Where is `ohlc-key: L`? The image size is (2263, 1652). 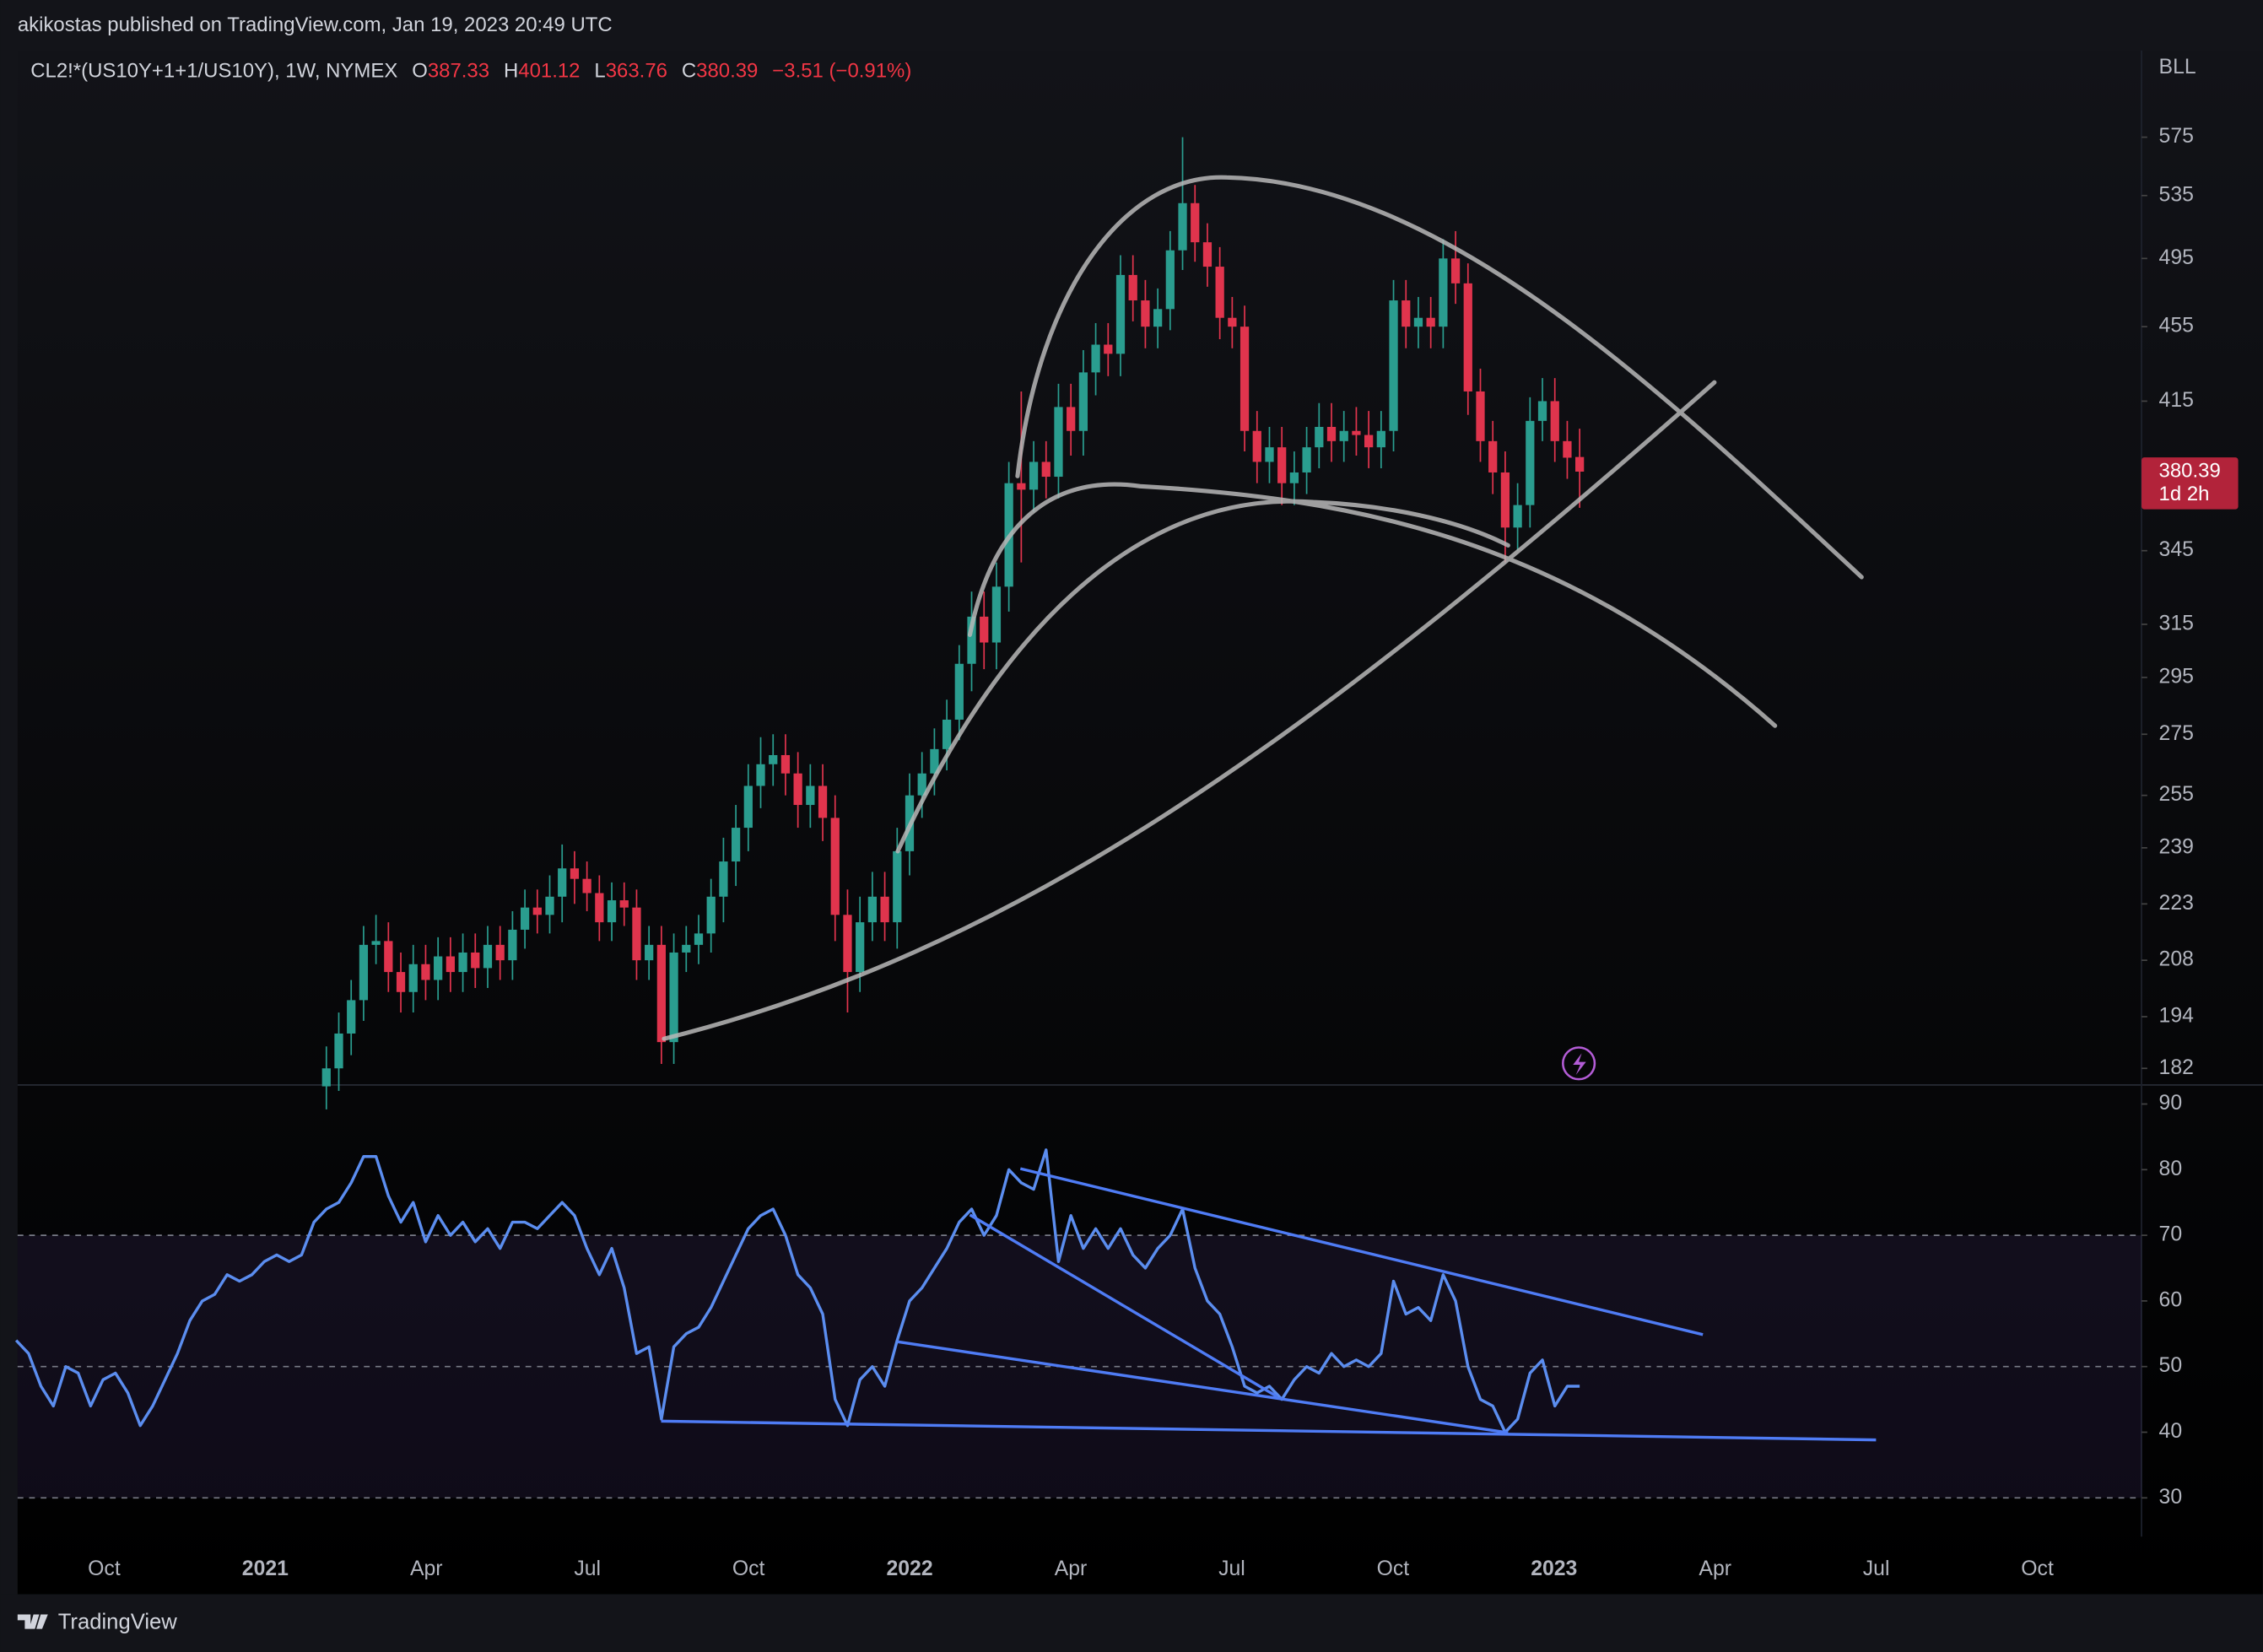 ohlc-key: L is located at coordinates (600, 71).